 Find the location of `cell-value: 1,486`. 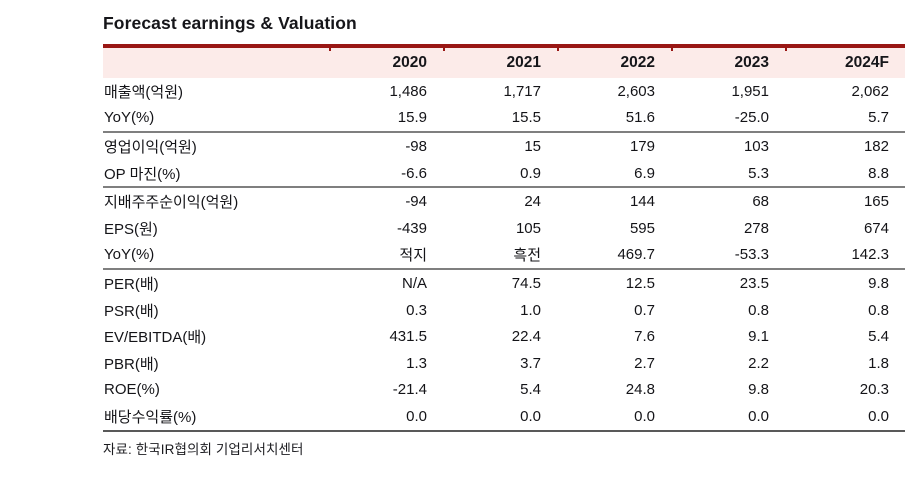

cell-value: 1,486 is located at coordinates (408, 91).